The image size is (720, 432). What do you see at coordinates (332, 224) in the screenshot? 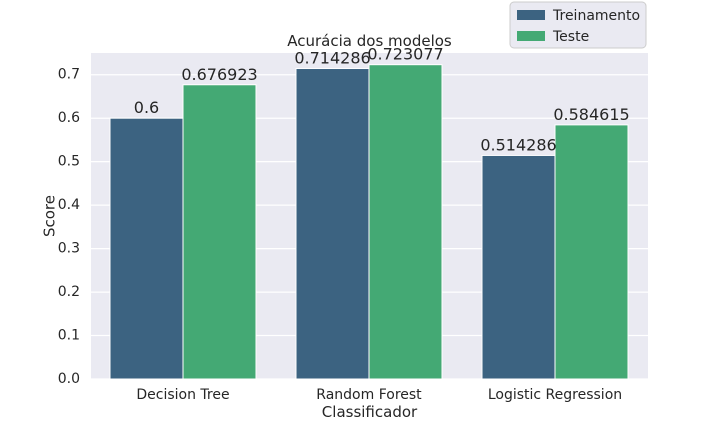
I see `bar-random-forest-treinamento` at bounding box center [332, 224].